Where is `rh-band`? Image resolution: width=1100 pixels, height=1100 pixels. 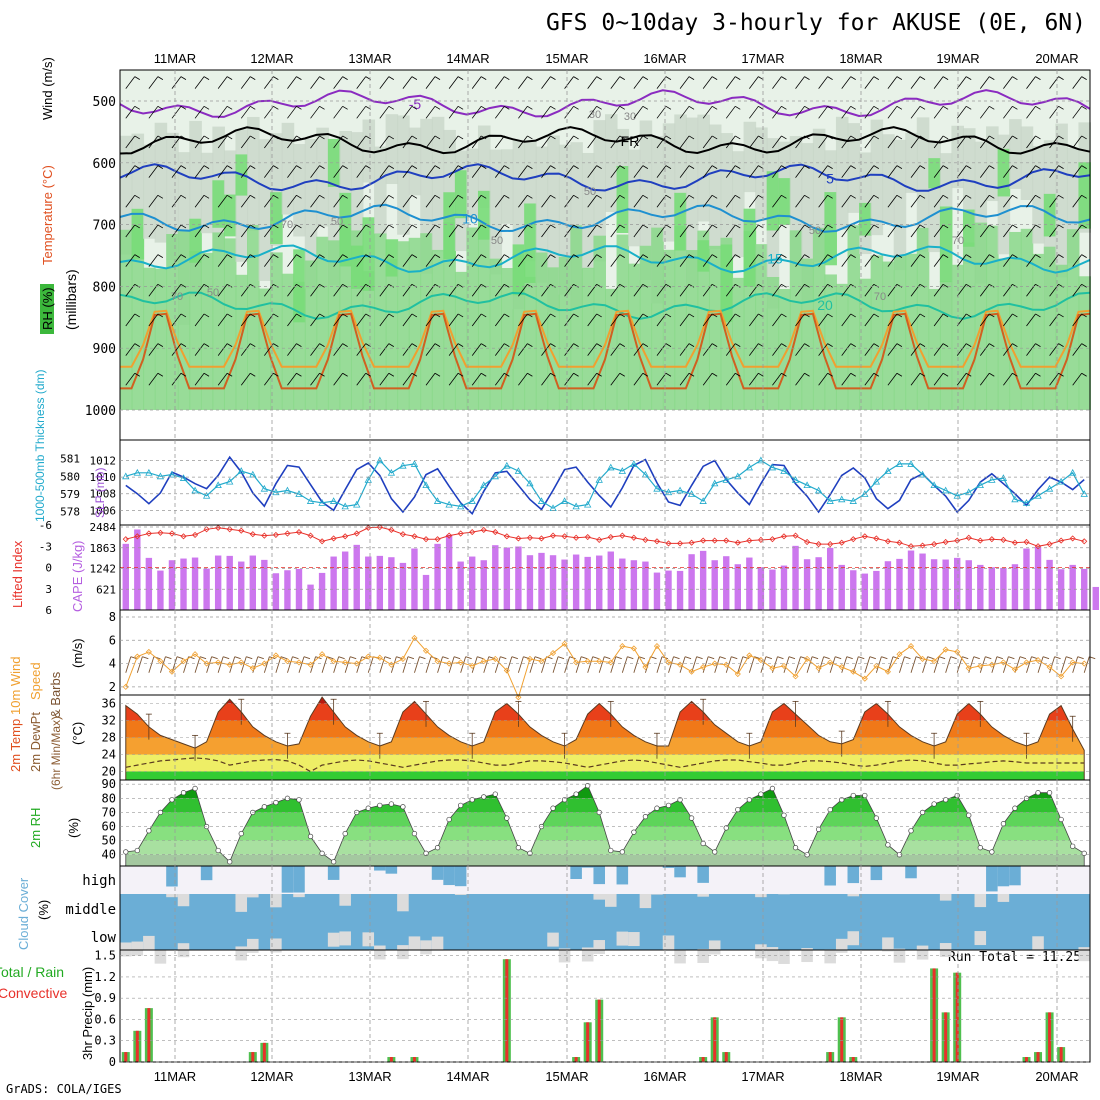 rh-band is located at coordinates (605, 847).